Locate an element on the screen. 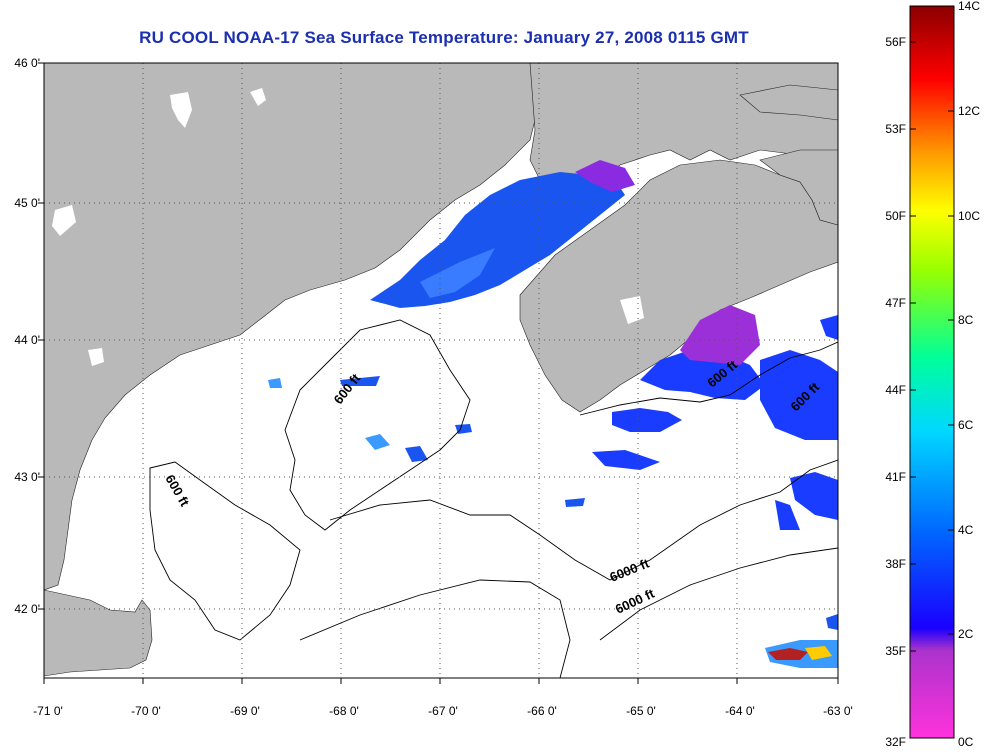 The image size is (984, 754). lat-tick-label: 44 0' is located at coordinates (27, 340).